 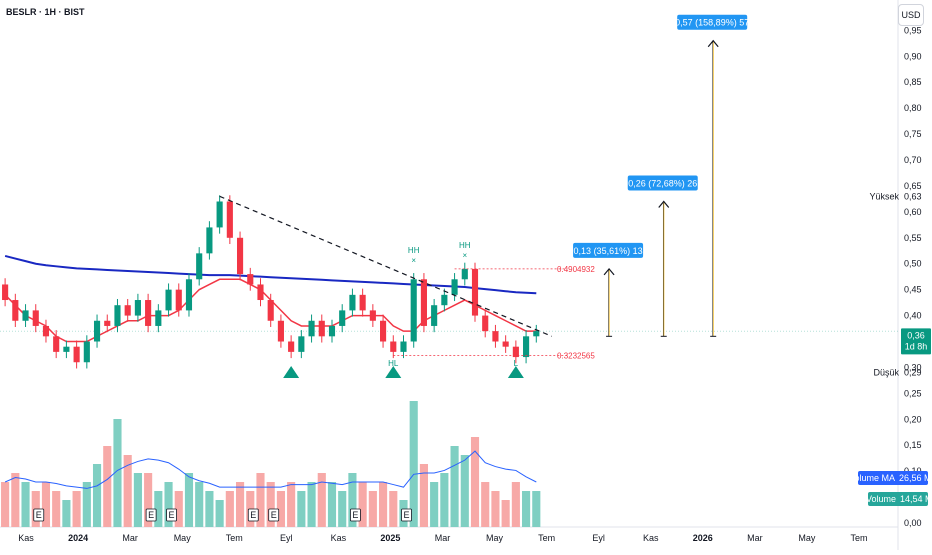 I want to click on time-tick-label: Kas, so click(x=26, y=538).